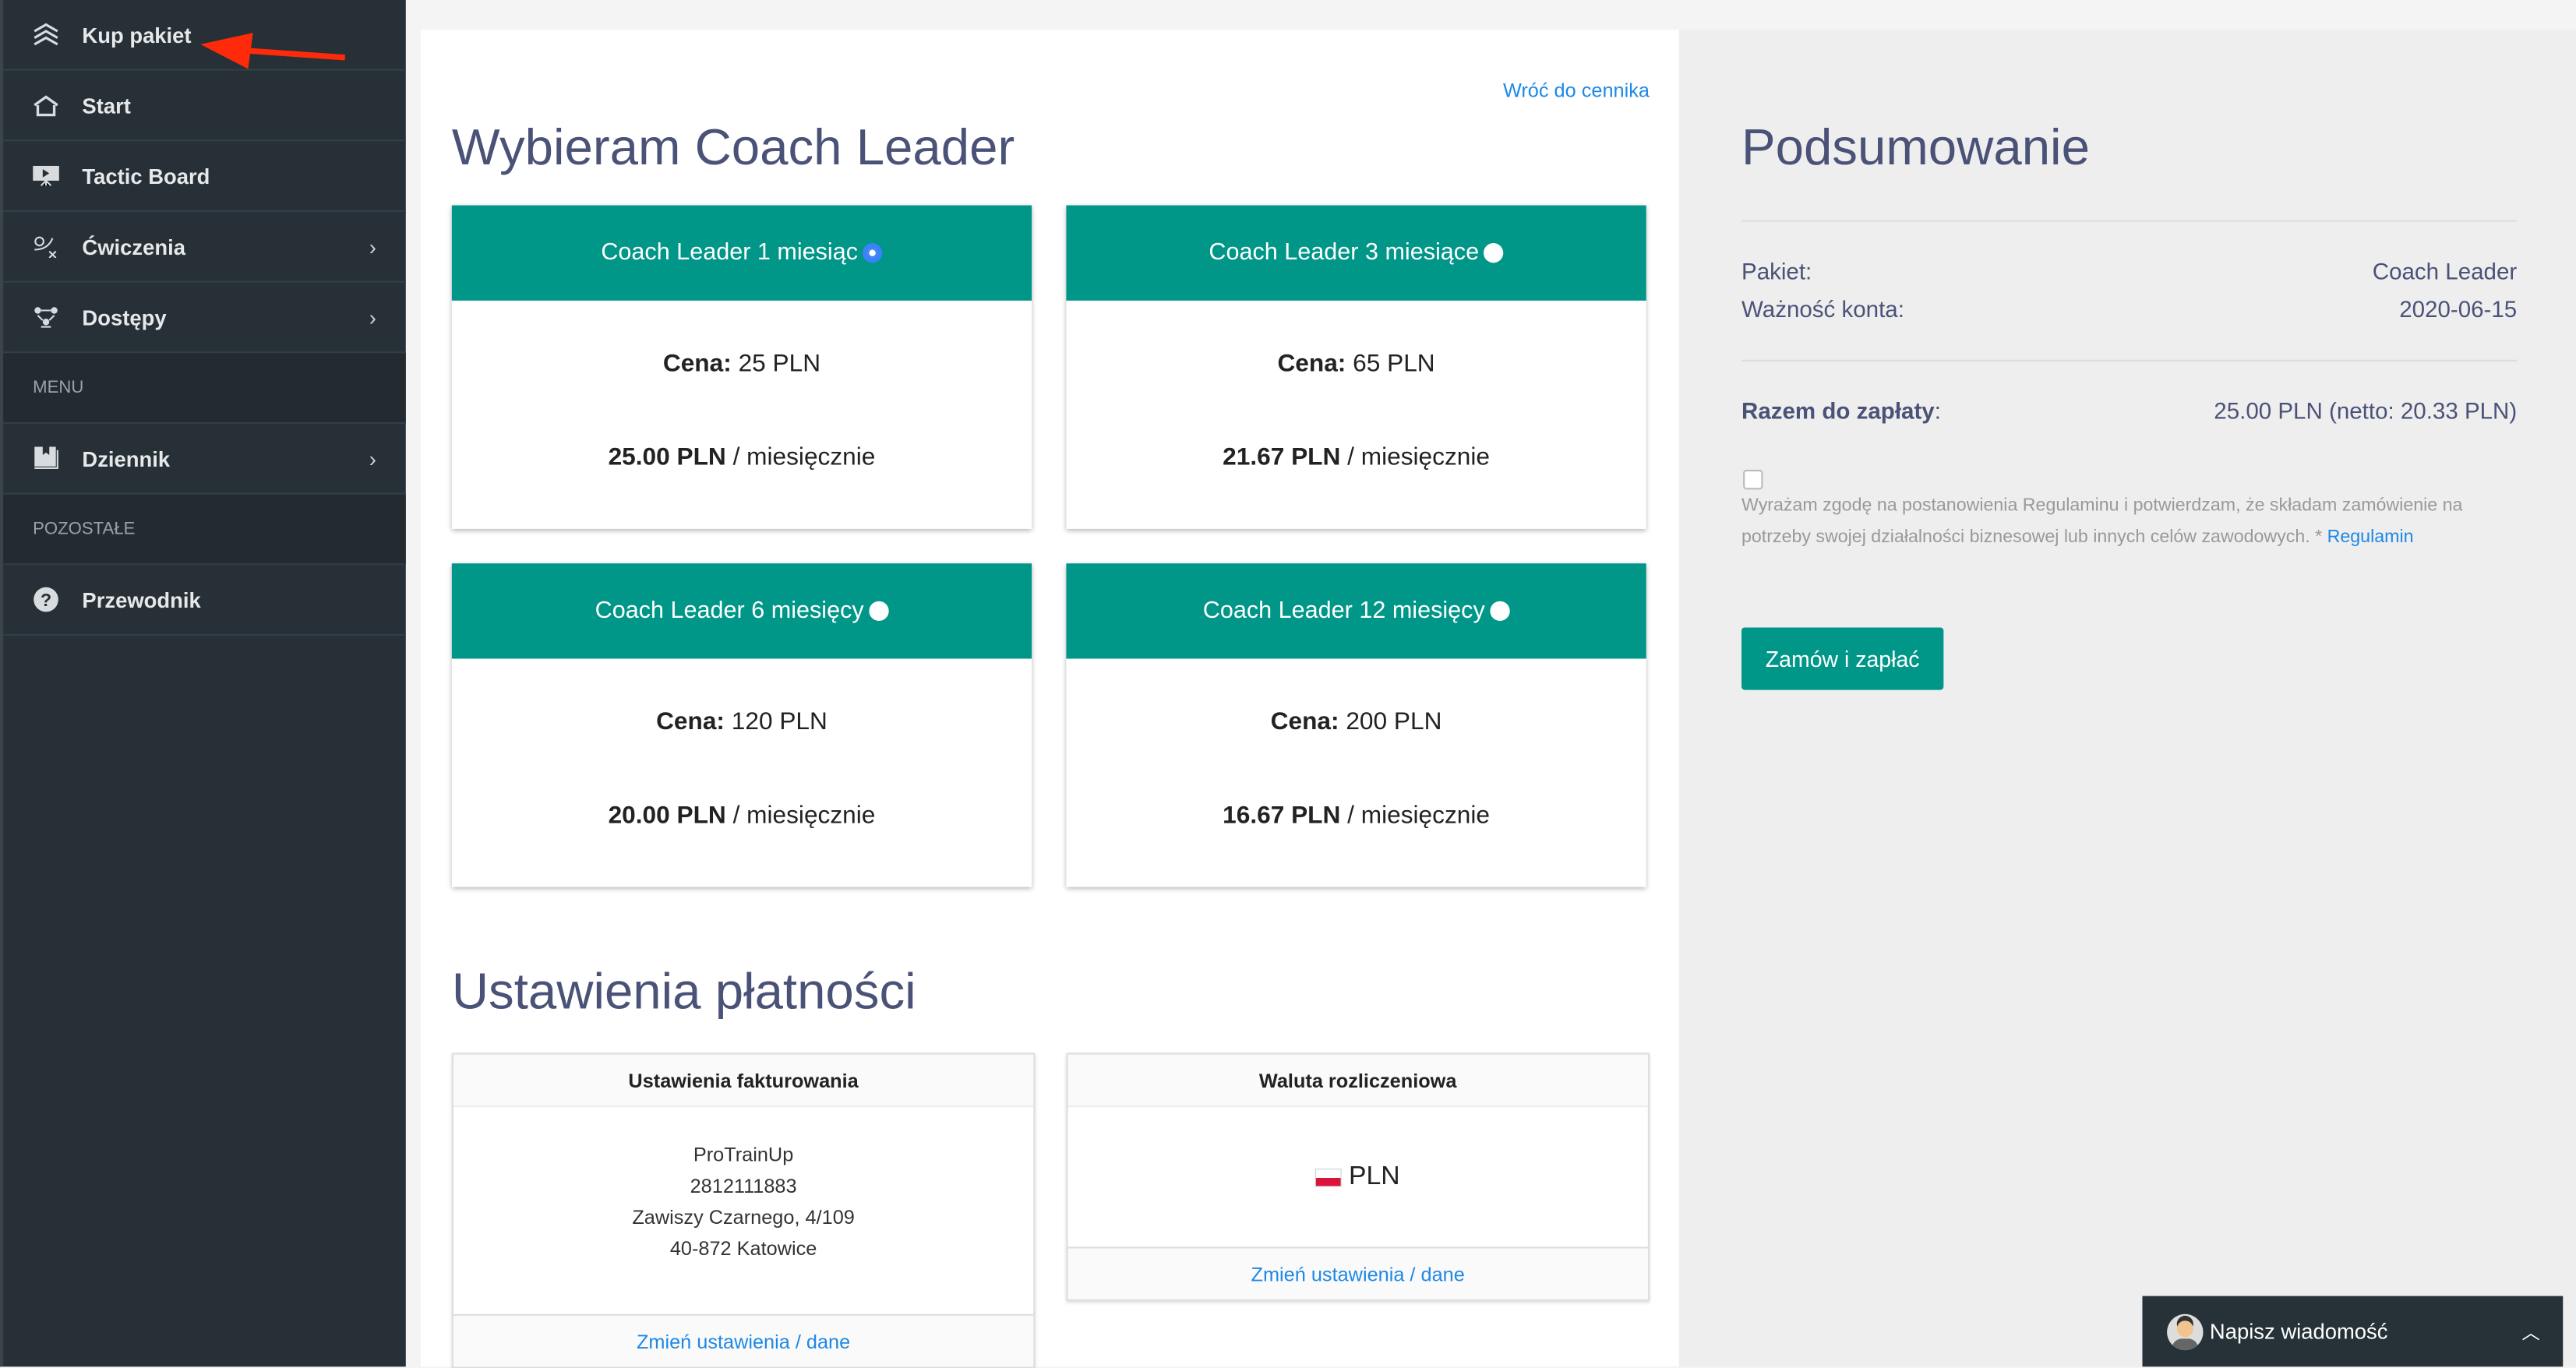 This screenshot has width=2576, height=1368. What do you see at coordinates (106, 106) in the screenshot?
I see `sidebar-item-label: Start` at bounding box center [106, 106].